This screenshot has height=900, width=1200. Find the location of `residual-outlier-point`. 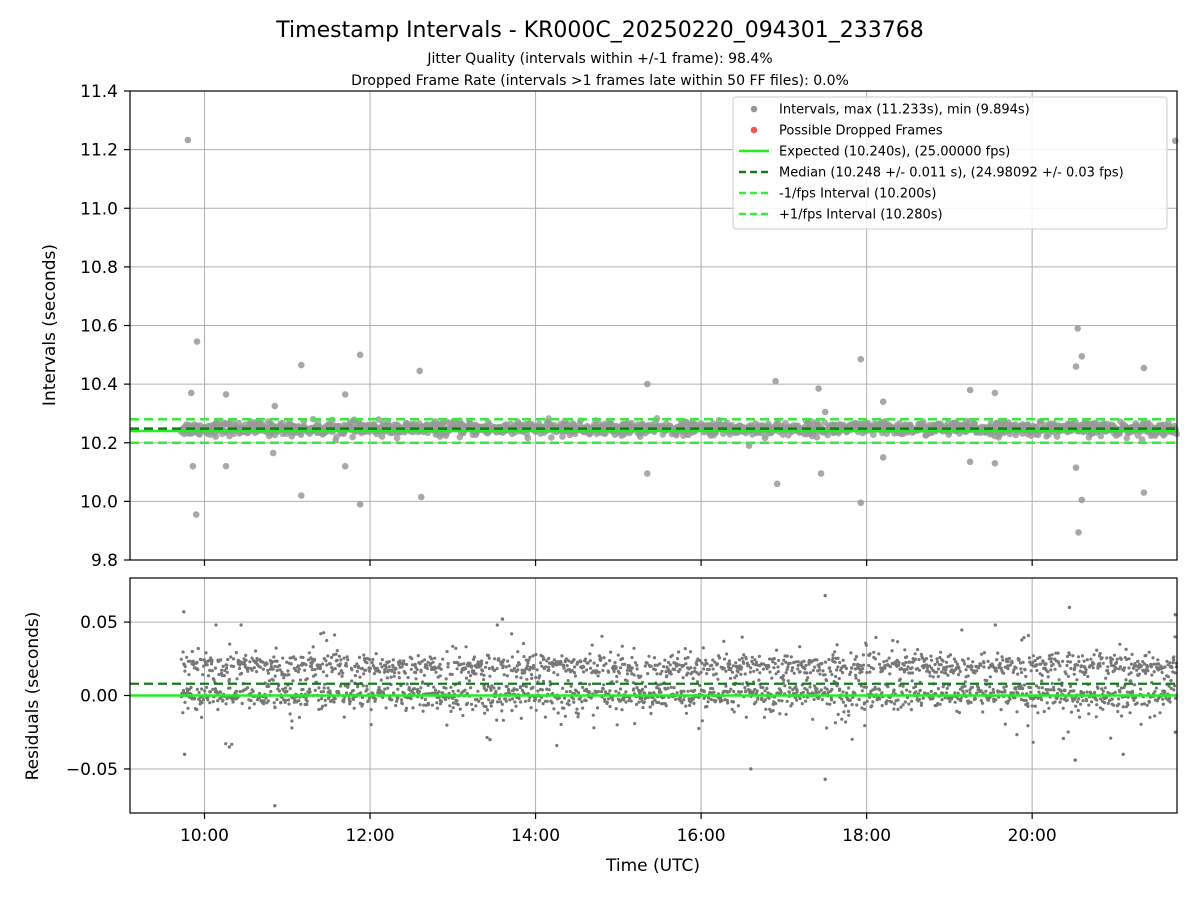

residual-outlier-point is located at coordinates (490, 739).